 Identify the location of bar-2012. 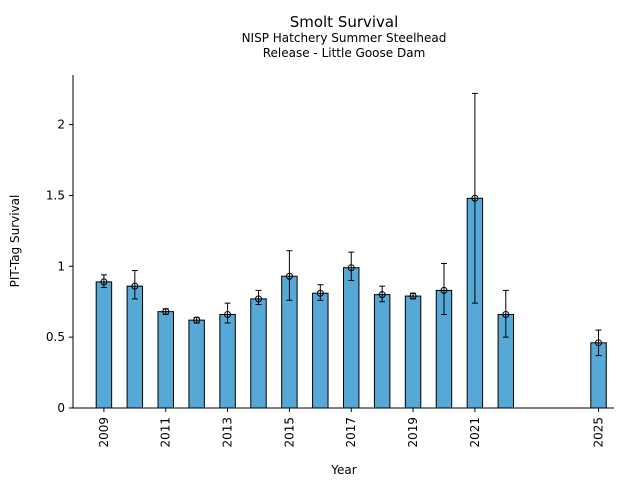
(196, 364).